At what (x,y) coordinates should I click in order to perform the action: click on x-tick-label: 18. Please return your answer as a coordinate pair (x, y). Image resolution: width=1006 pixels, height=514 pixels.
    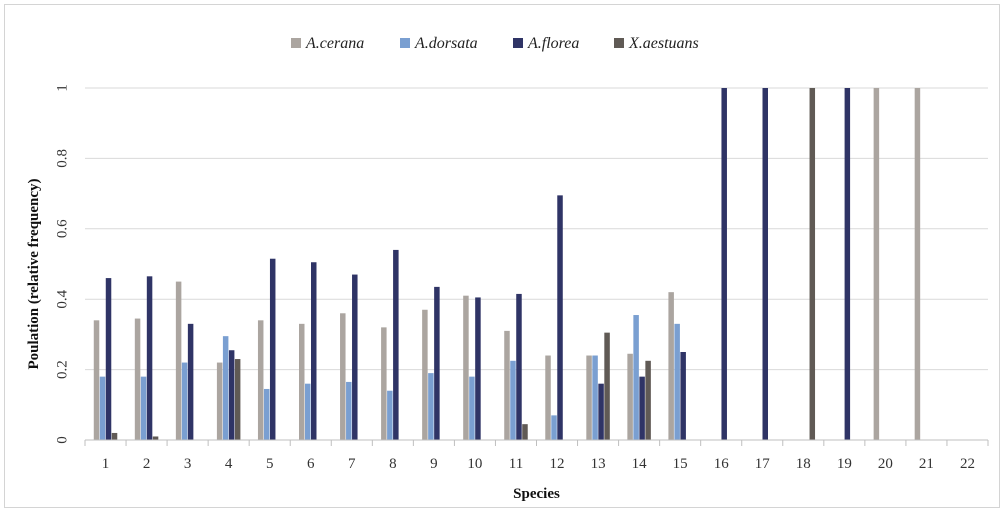
    Looking at the image, I should click on (803, 464).